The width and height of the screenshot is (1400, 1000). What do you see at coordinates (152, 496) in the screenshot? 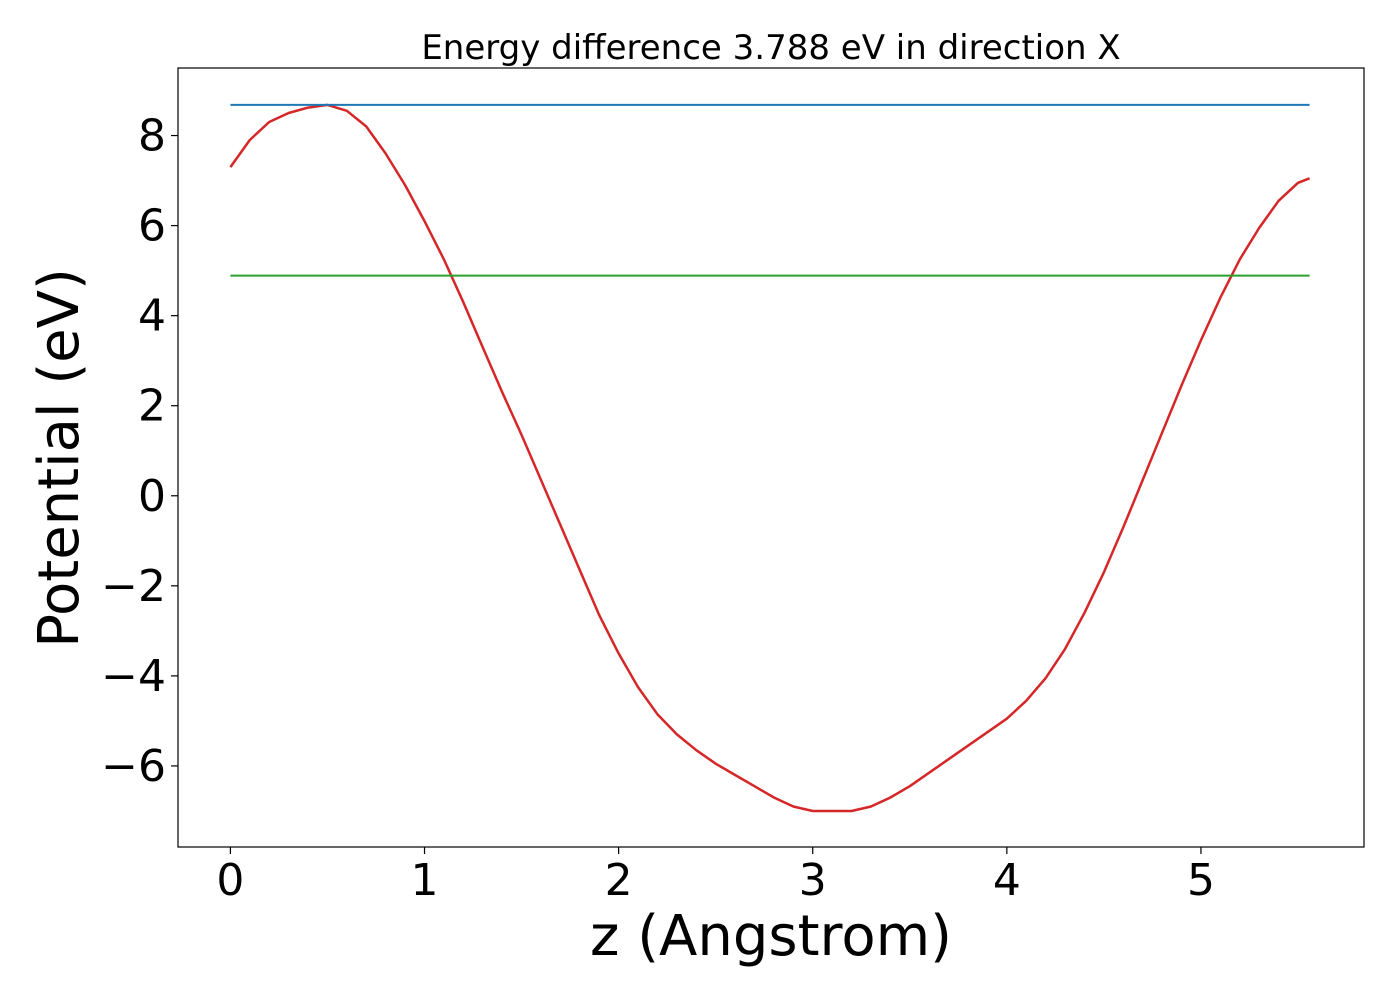
I see `y-tick-label: 0` at bounding box center [152, 496].